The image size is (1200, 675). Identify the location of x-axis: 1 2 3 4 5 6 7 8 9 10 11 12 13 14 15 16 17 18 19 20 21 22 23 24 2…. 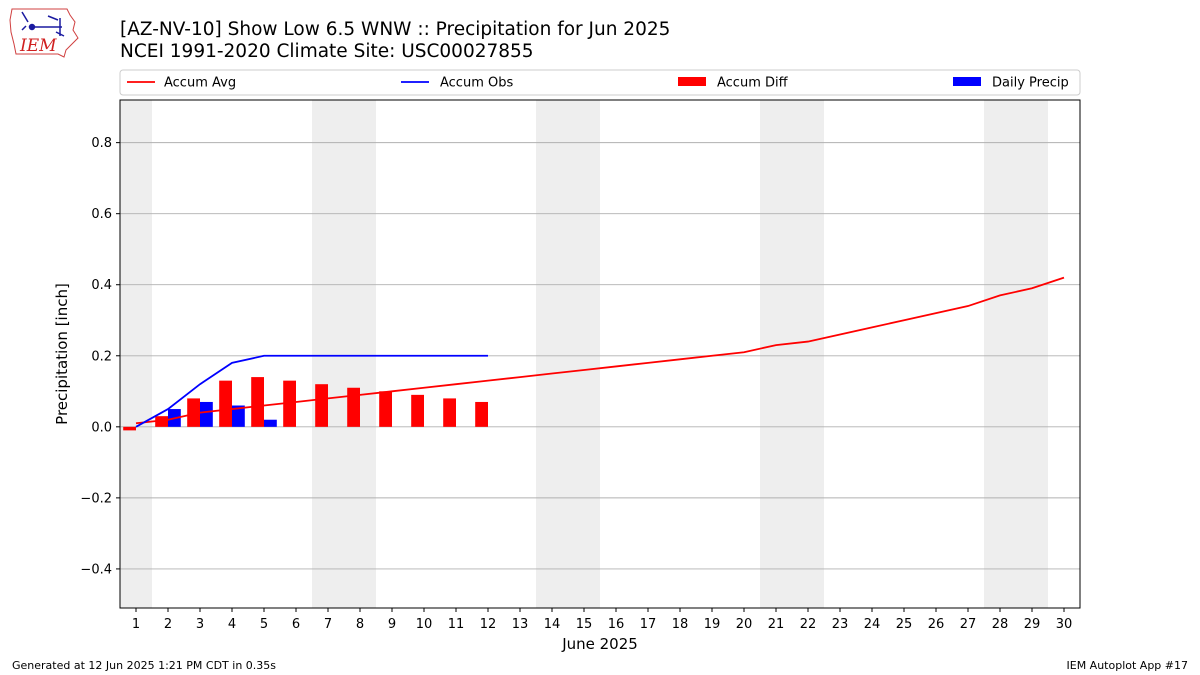
(602, 620).